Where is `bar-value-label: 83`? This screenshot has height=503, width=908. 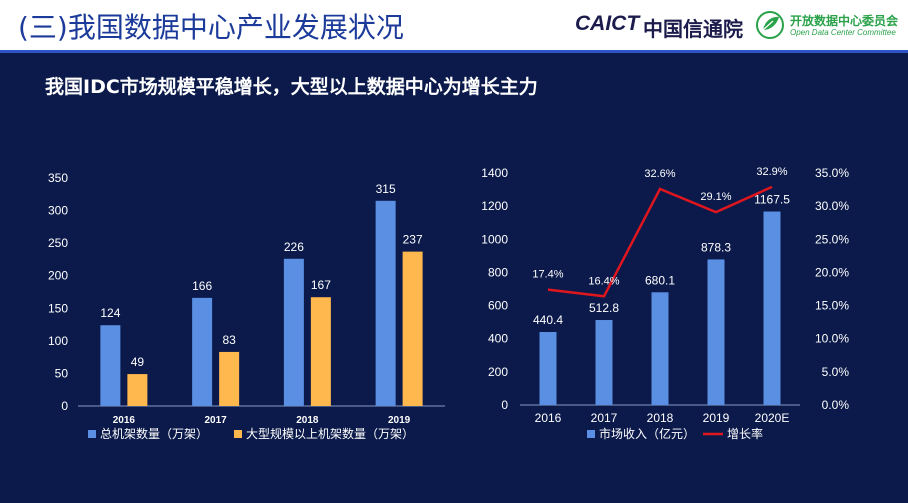
bar-value-label: 83 is located at coordinates (229, 340).